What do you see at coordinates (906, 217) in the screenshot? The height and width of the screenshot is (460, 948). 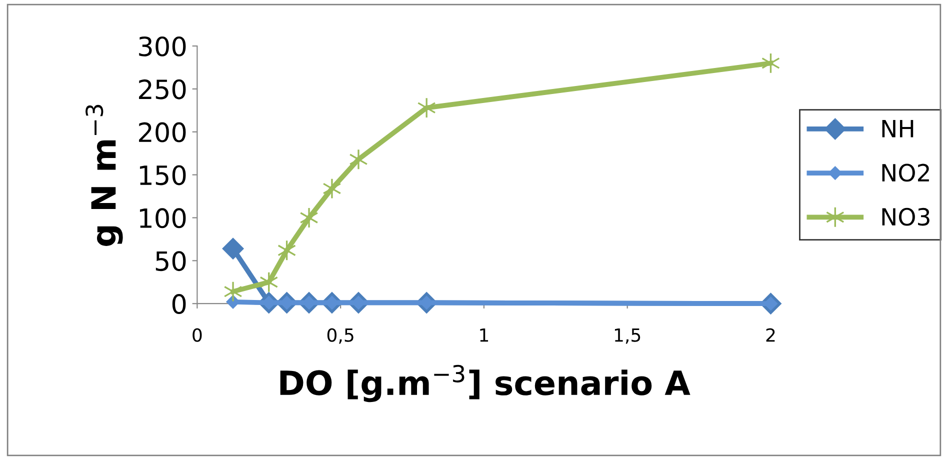 I see `legend-label: NO3` at bounding box center [906, 217].